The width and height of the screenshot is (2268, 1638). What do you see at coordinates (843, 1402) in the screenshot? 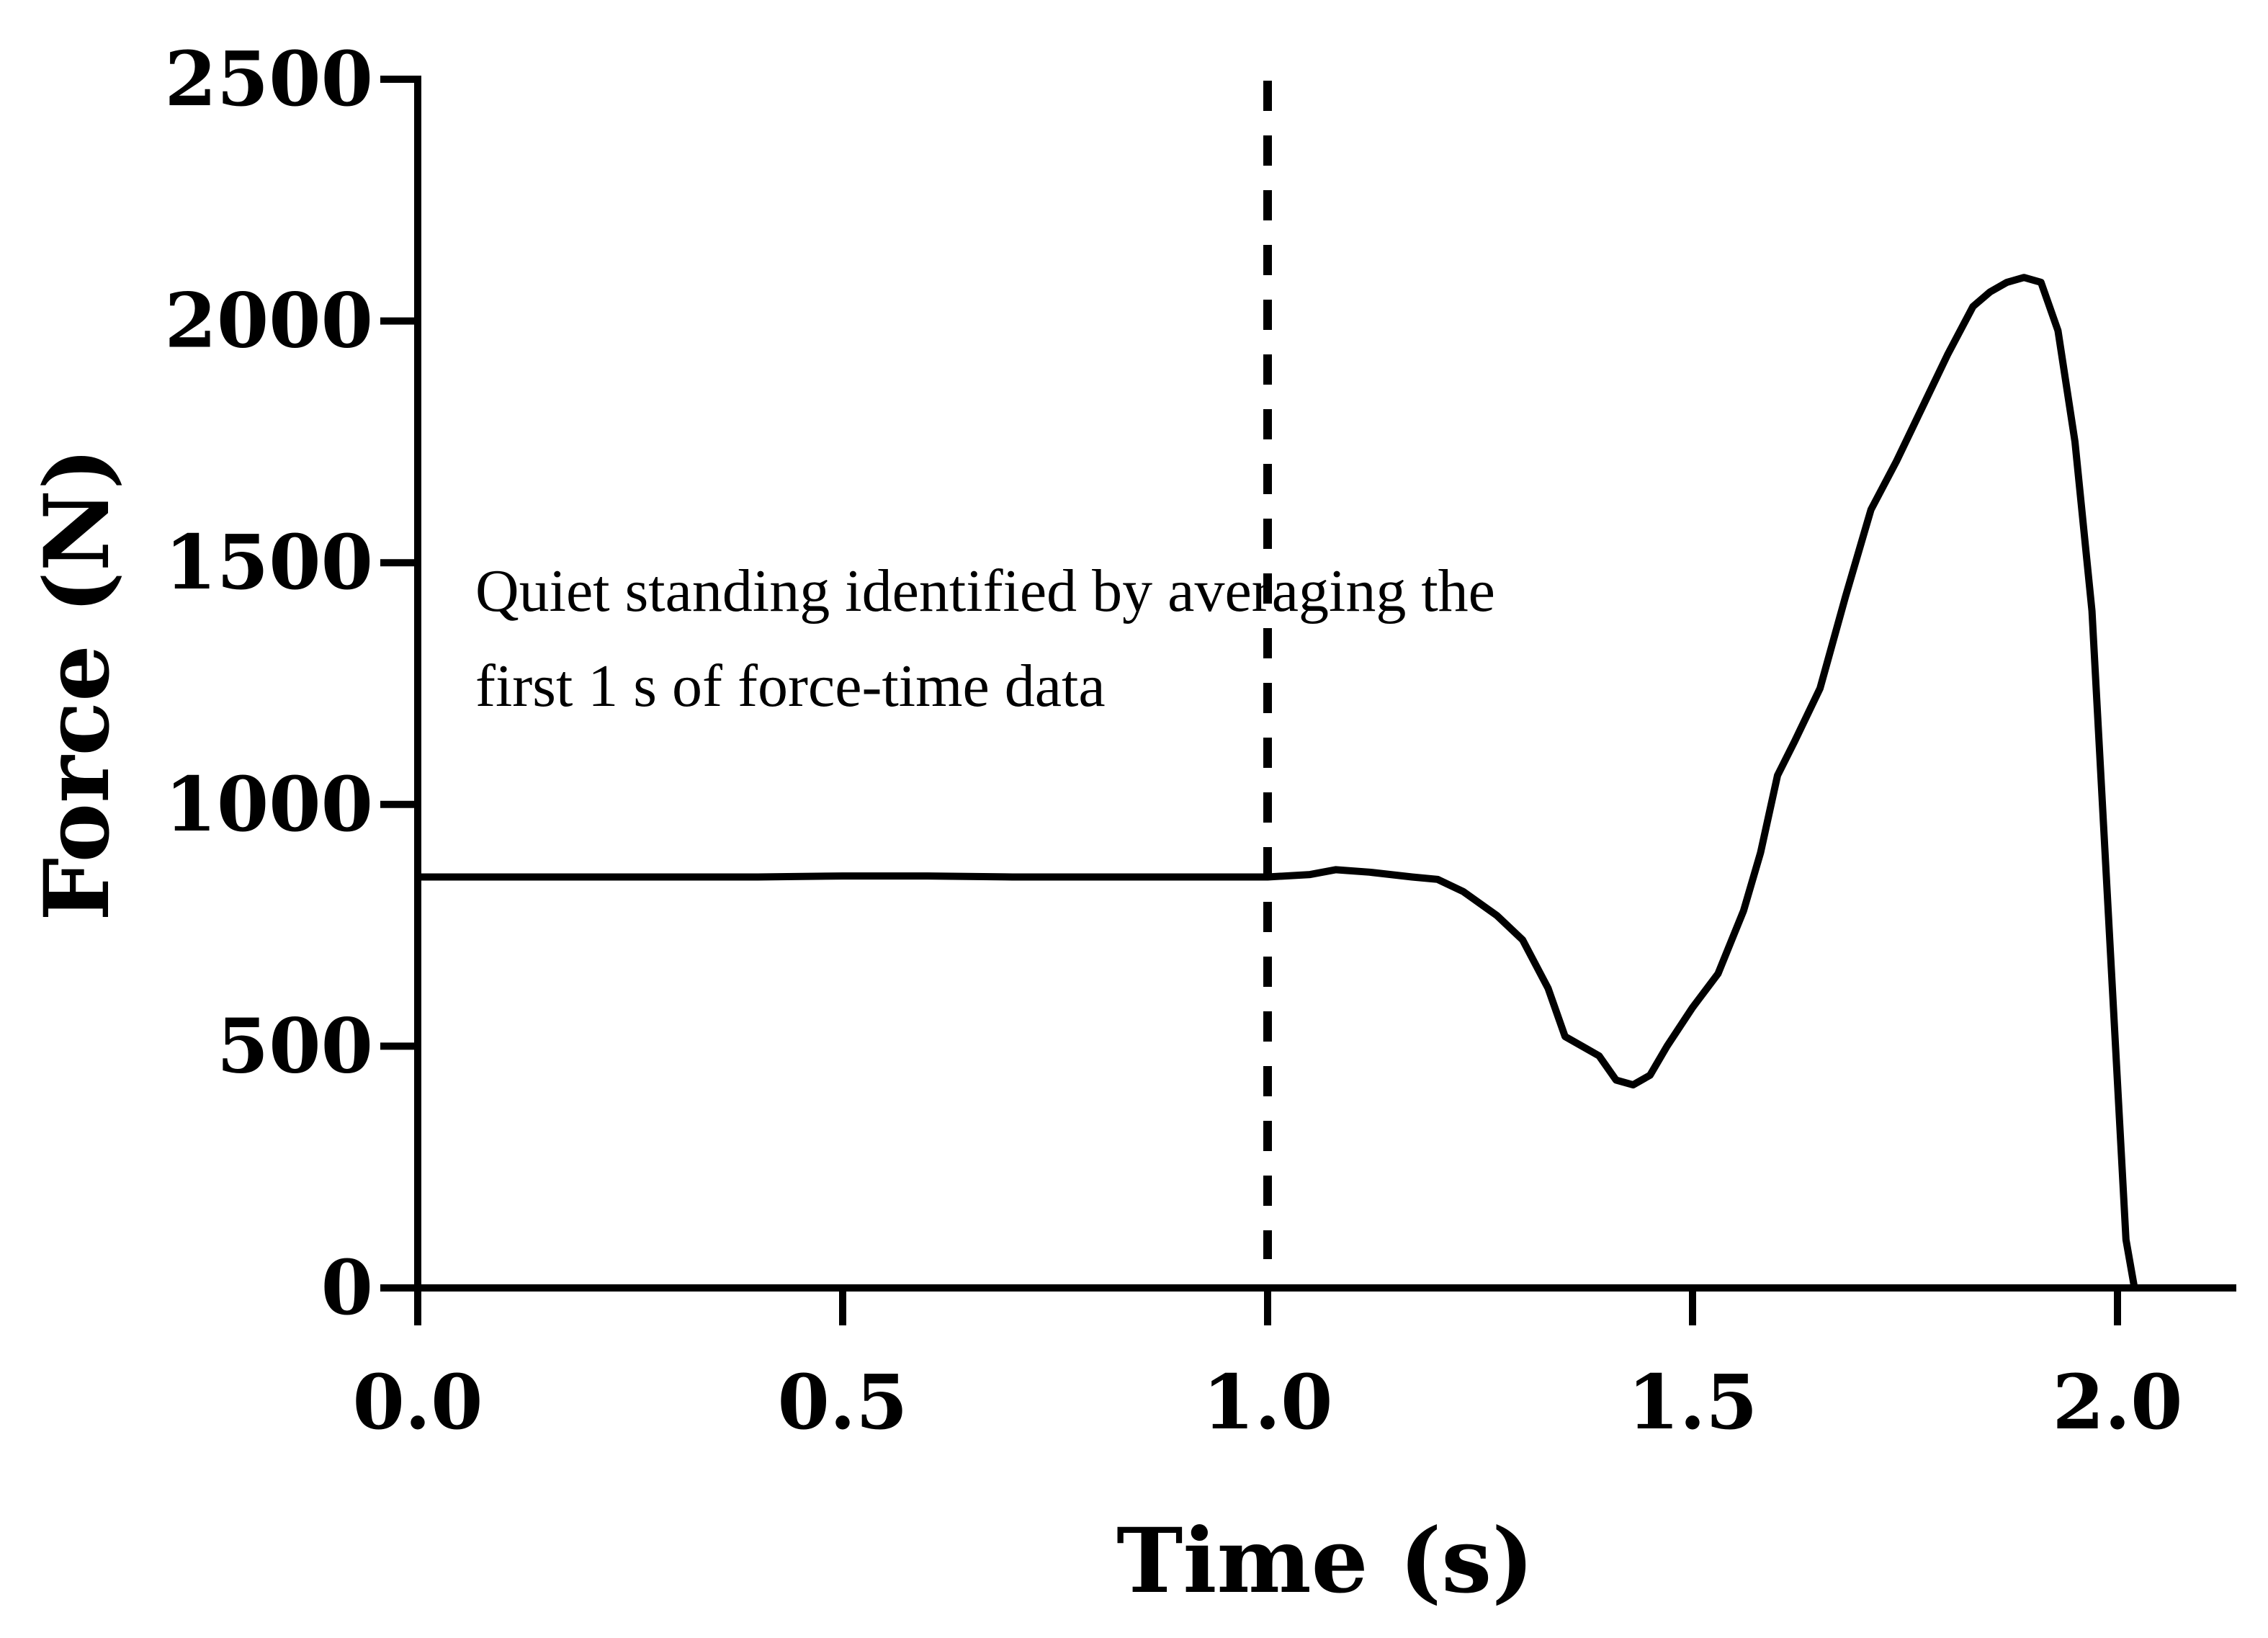
I see `x-tick-label: 0.5` at bounding box center [843, 1402].